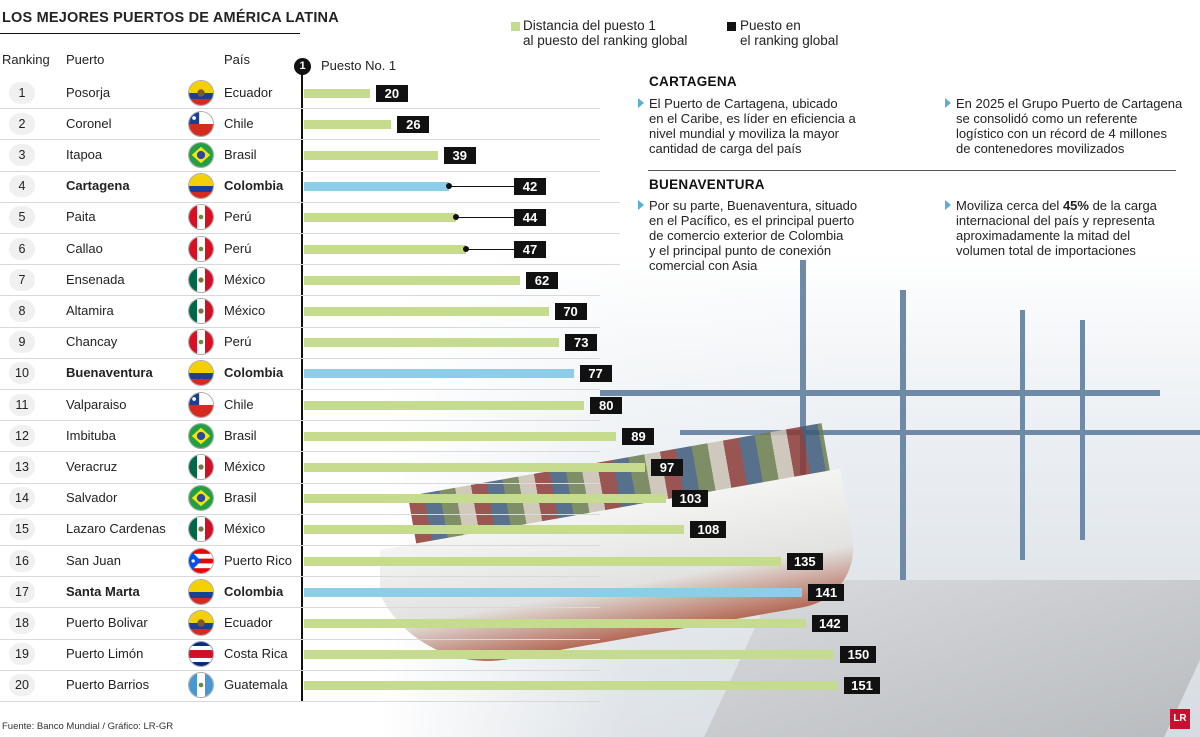 This screenshot has height=737, width=1200. I want to click on rank-badge: 12, so click(22, 435).